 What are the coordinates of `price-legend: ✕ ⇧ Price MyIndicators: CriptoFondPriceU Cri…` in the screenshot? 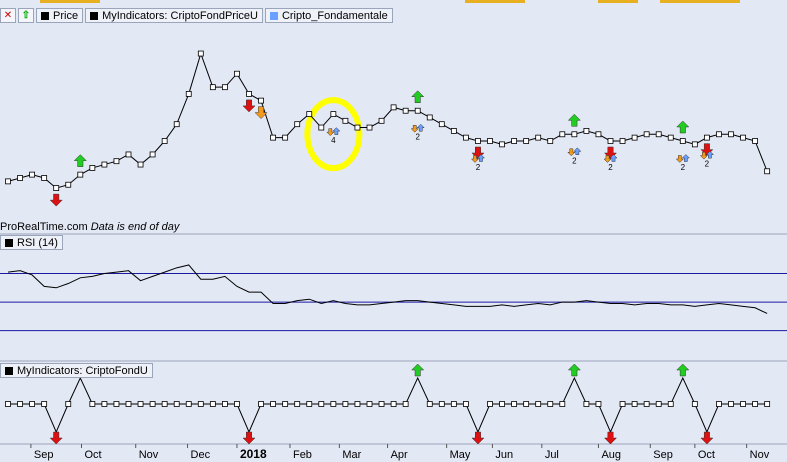 It's located at (197, 15).